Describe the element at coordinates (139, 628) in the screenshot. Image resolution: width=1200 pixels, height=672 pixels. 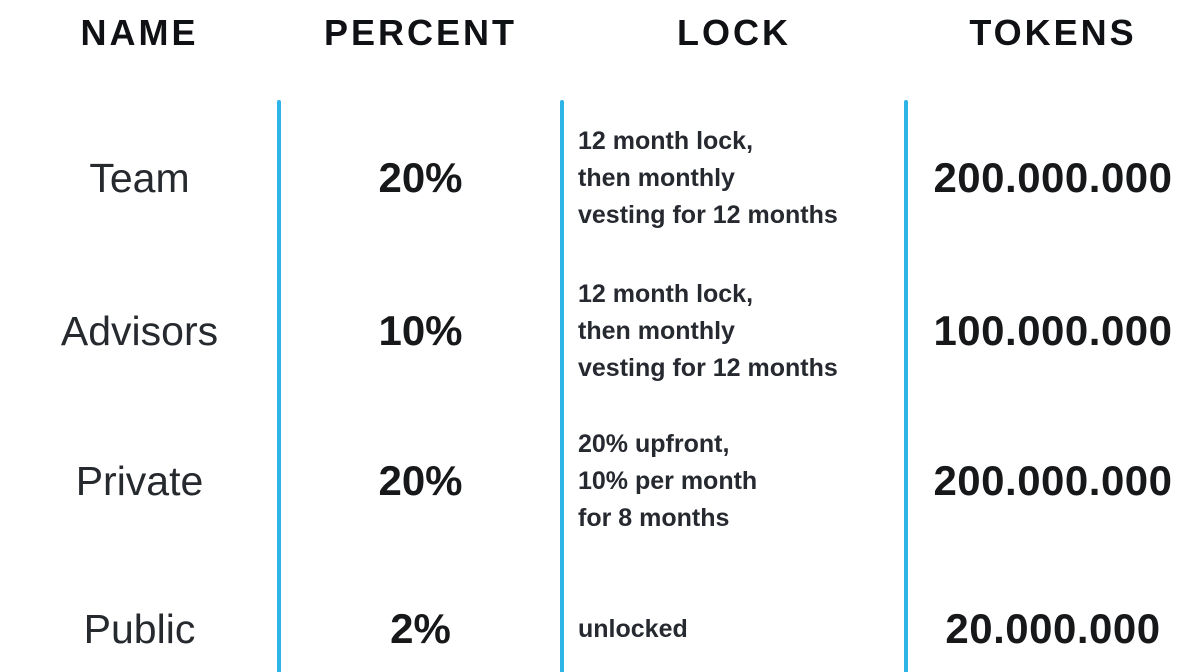
I see `cell-public-name: Public` at that location.